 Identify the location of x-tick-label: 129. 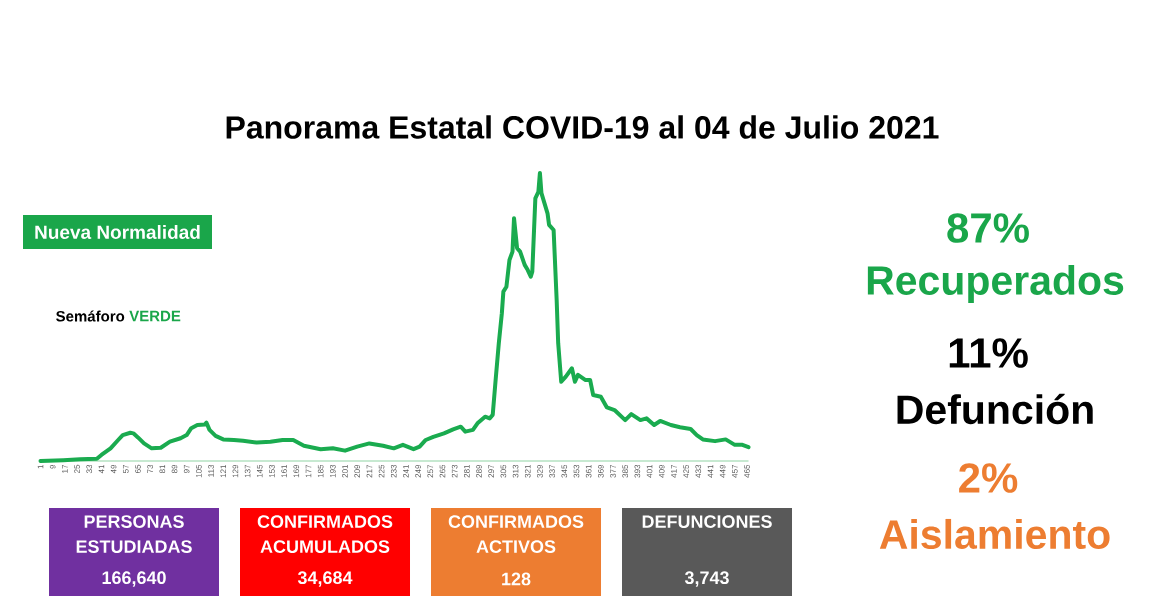
(235, 471).